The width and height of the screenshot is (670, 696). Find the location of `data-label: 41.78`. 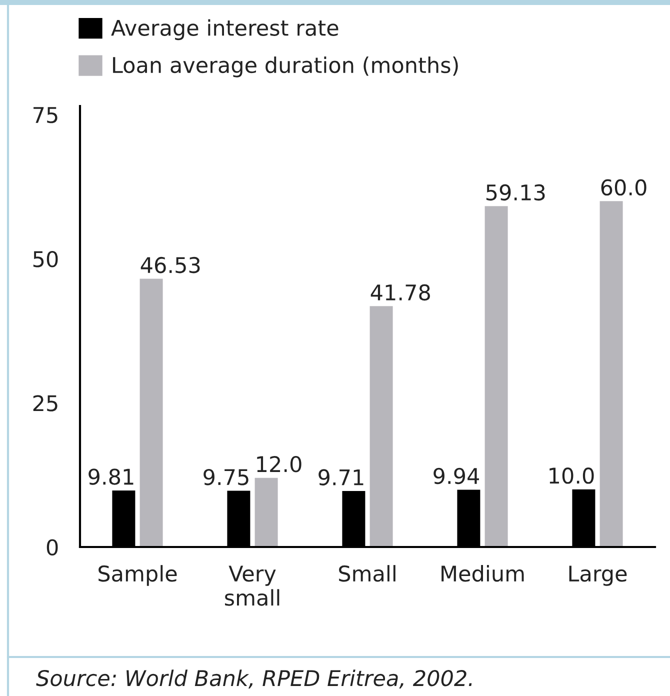

data-label: 41.78 is located at coordinates (400, 292).